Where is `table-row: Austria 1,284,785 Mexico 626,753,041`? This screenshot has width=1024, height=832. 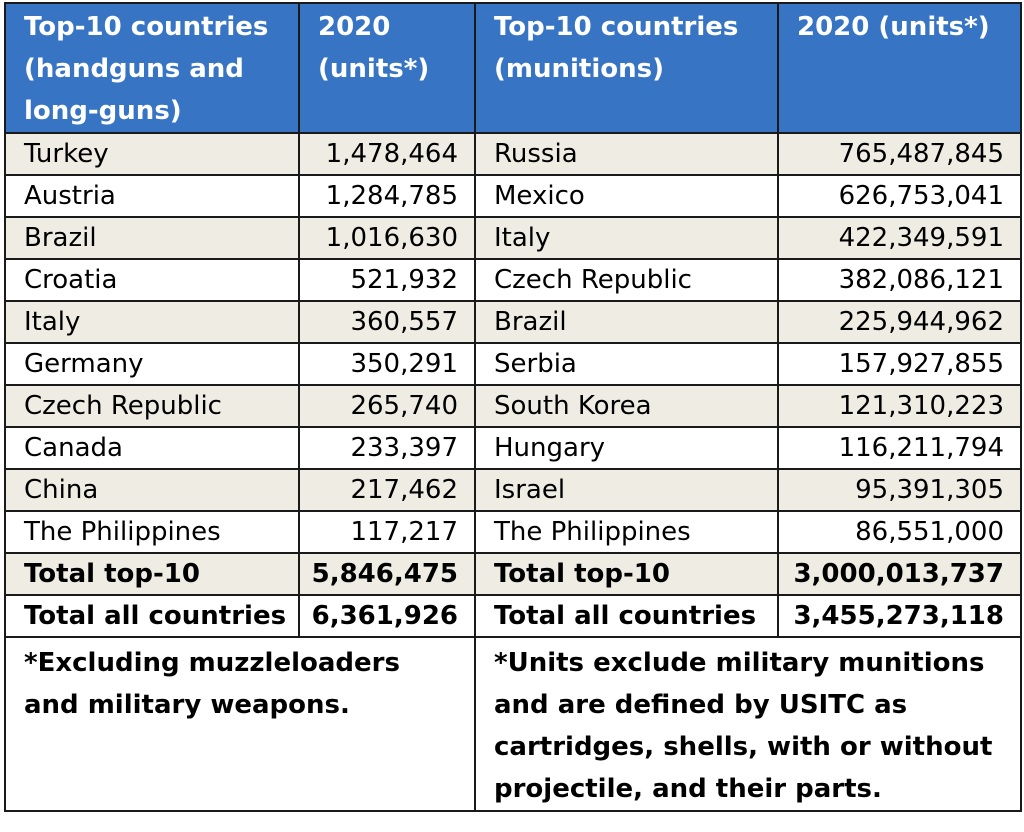
table-row: Austria 1,284,785 Mexico 626,753,041 is located at coordinates (513, 196).